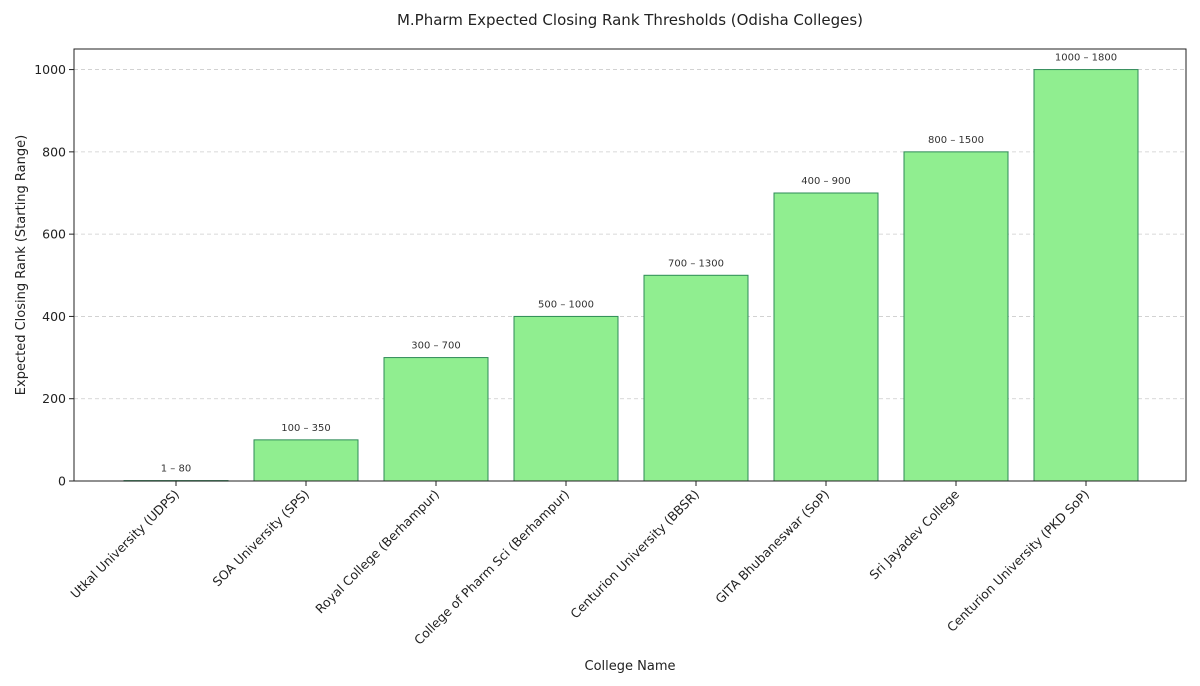  Describe the element at coordinates (772, 547) in the screenshot. I see `x-tick-label: GITA Bhubaneswar (SoP)` at that location.